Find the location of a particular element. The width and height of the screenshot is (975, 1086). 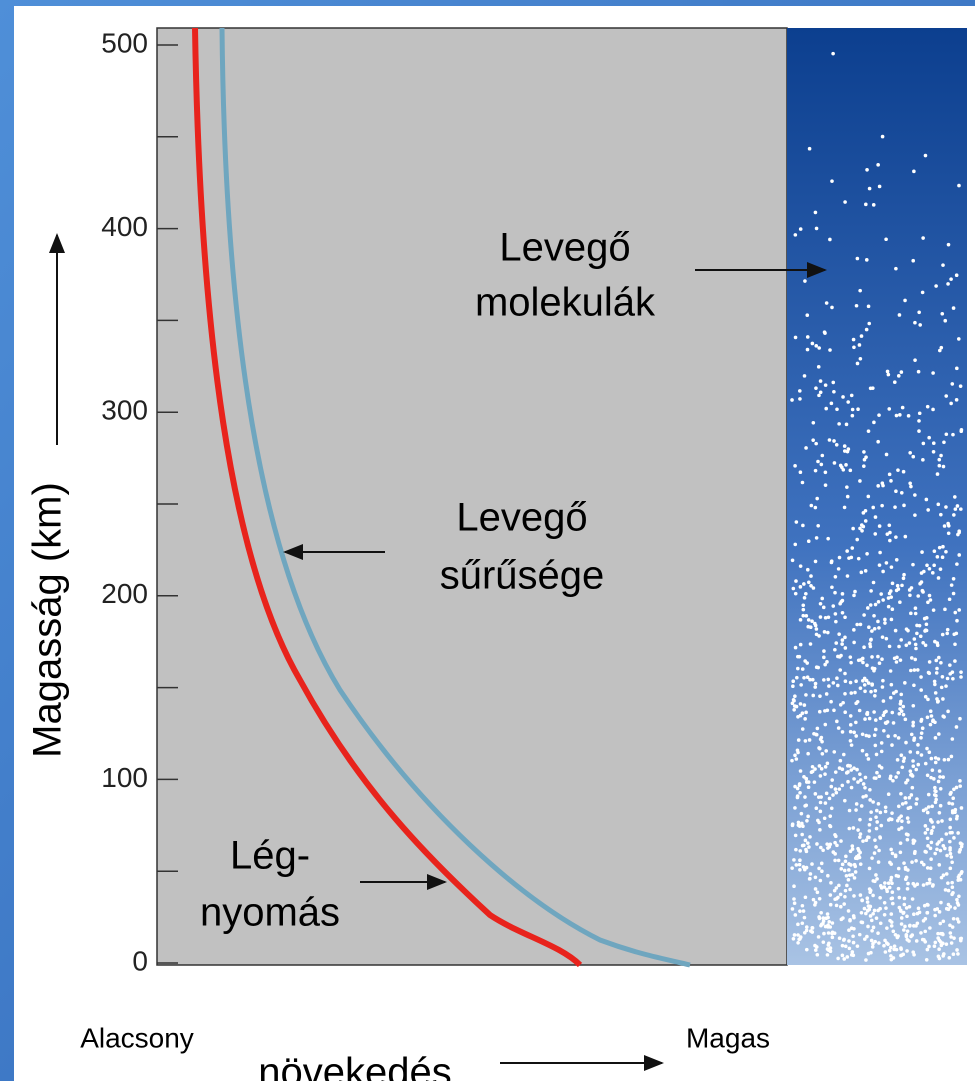

x-axis-label: növekedés is located at coordinates (354, 1066).